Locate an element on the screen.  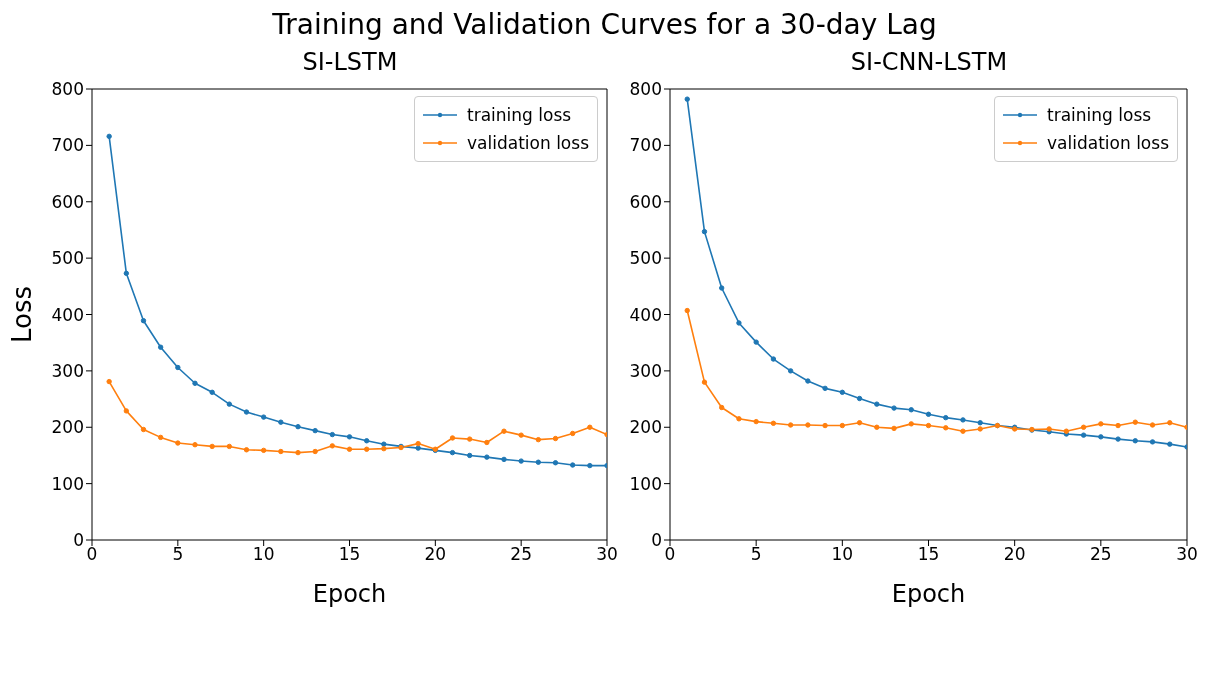
y-axis-title: Loss is located at coordinates (22, 314).